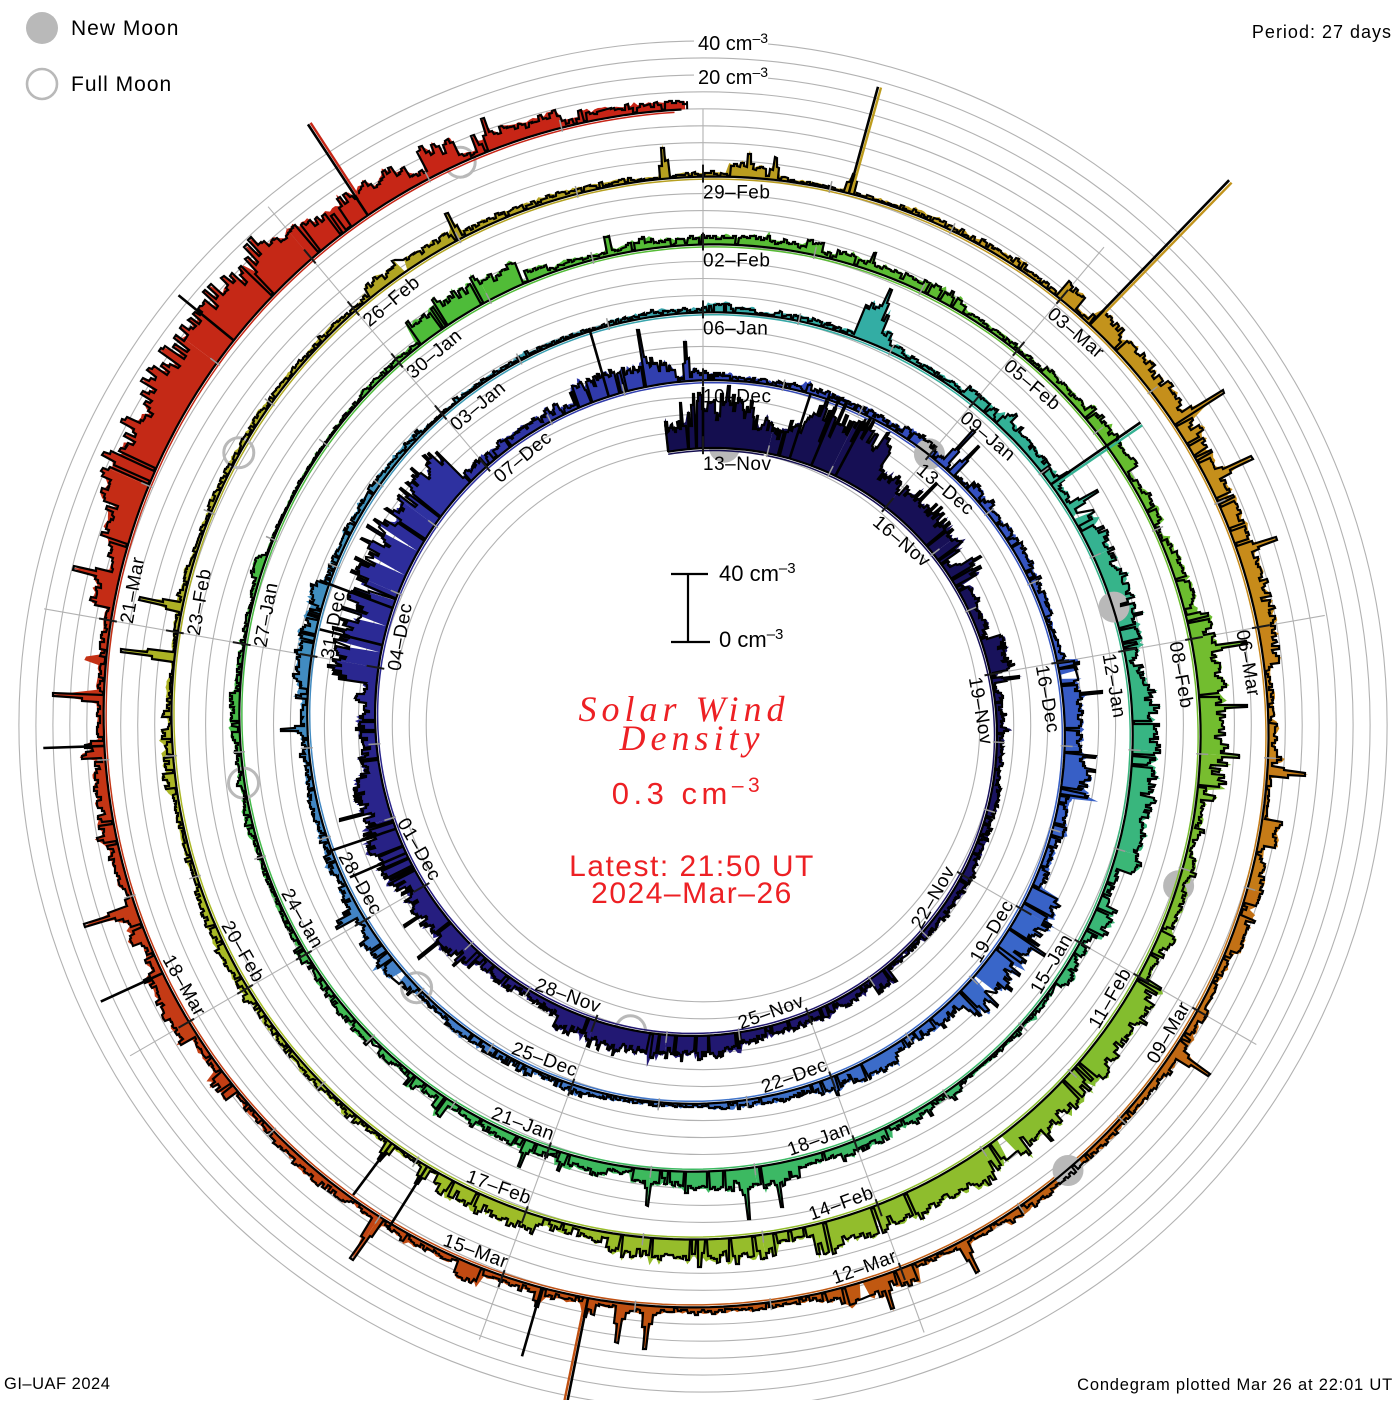 The height and width of the screenshot is (1405, 1400). I want to click on svg-text: GI–UAF 2024, so click(57, 1384).